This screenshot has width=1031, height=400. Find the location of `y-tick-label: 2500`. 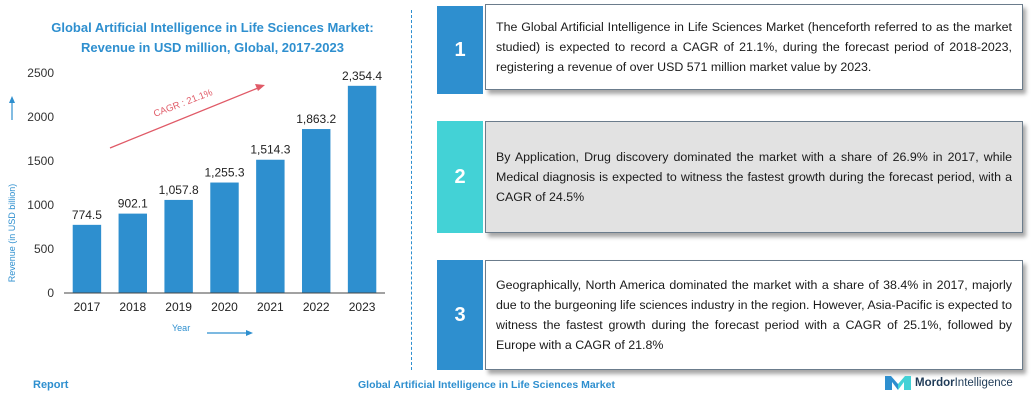

y-tick-label: 2500 is located at coordinates (40, 73).